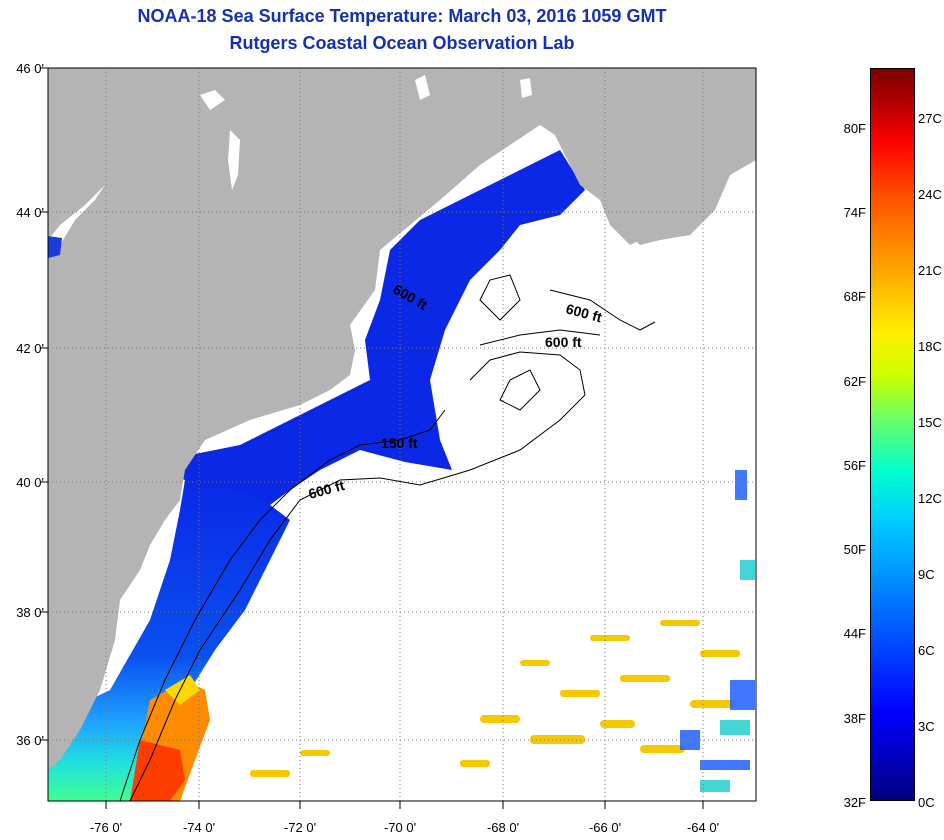  Describe the element at coordinates (30, 68) in the screenshot. I see `lat-label: 46 0'` at that location.